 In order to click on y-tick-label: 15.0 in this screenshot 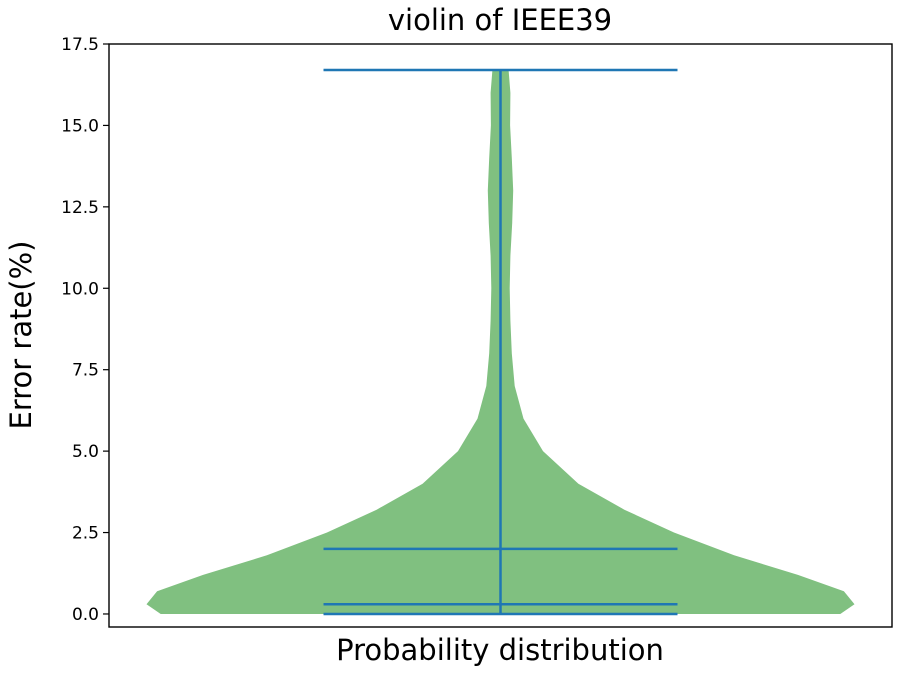, I will do `click(80, 126)`.